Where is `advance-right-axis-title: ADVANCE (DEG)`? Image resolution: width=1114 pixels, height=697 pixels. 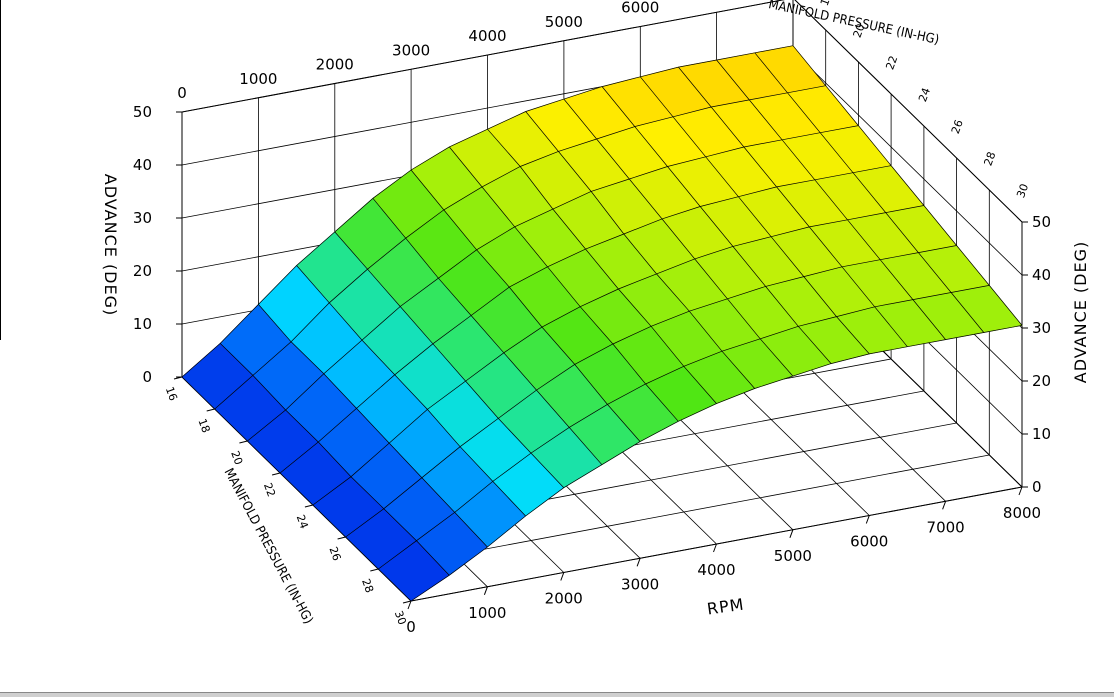 advance-right-axis-title: ADVANCE (DEG) is located at coordinates (1080, 312).